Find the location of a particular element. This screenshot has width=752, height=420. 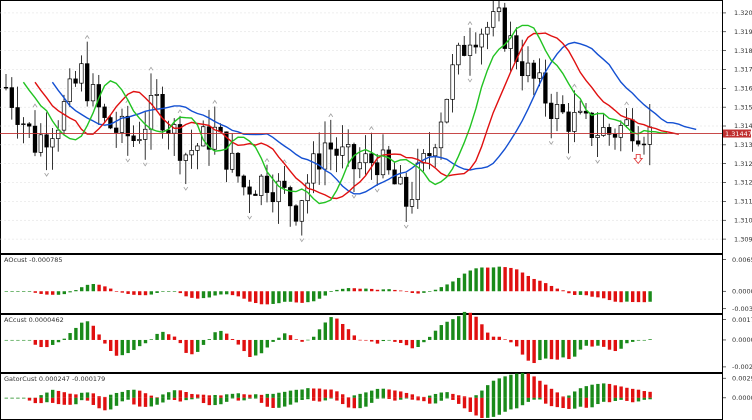

gator-axis: 0.002920 0.000000 is located at coordinates (737, 388).